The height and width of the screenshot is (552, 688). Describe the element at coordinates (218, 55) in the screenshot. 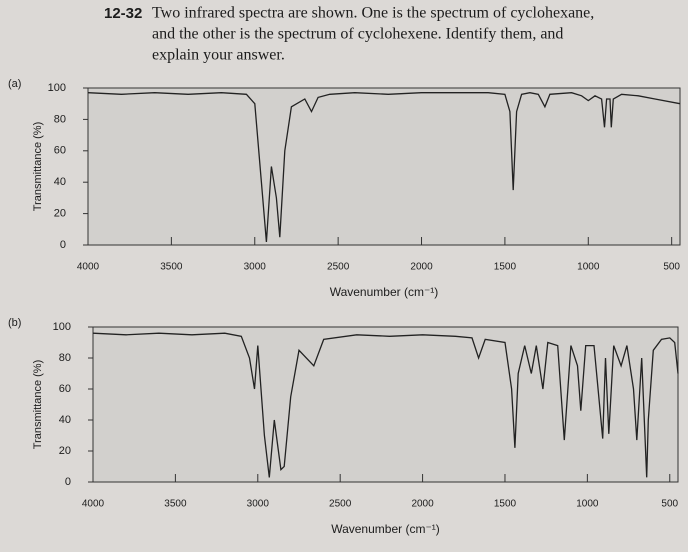

I see `problem-line: explain your answer.` at that location.